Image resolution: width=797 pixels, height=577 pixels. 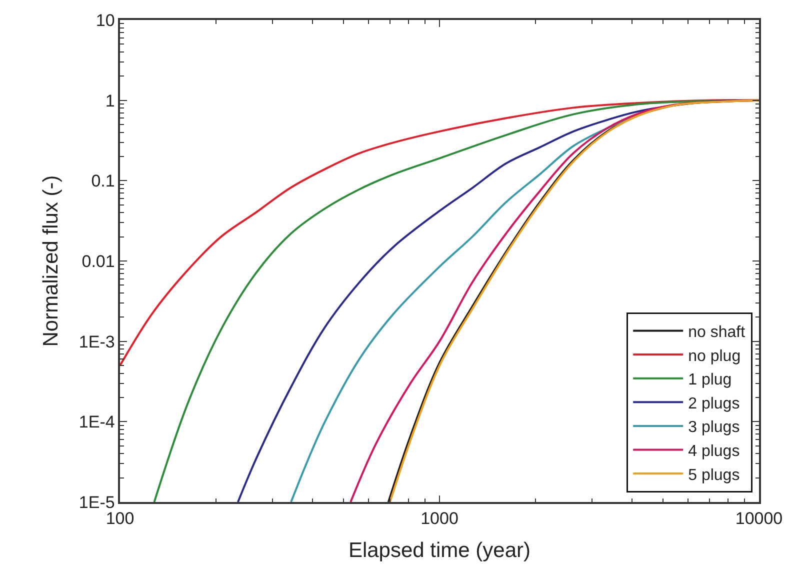 I want to click on y-tick-label: 1, so click(x=110, y=100).